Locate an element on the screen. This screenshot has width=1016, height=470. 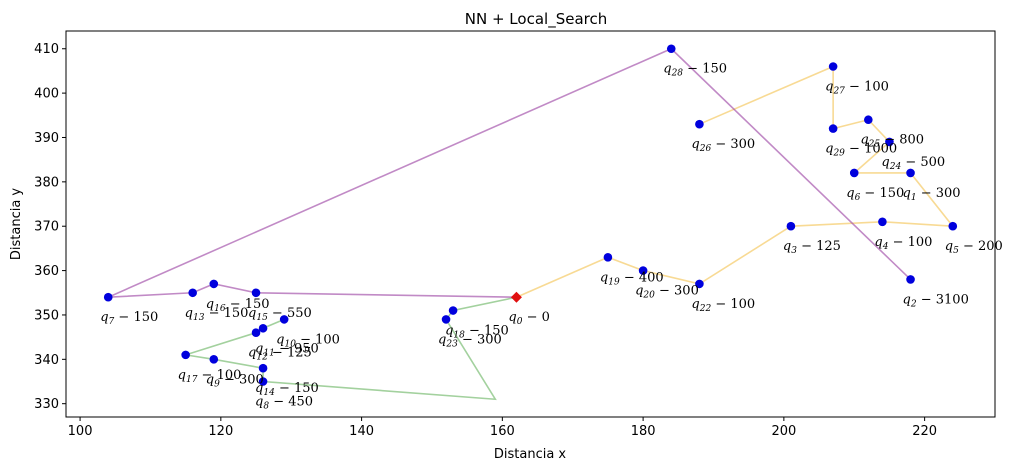
x-tick-label: 180 is located at coordinates (643, 431).